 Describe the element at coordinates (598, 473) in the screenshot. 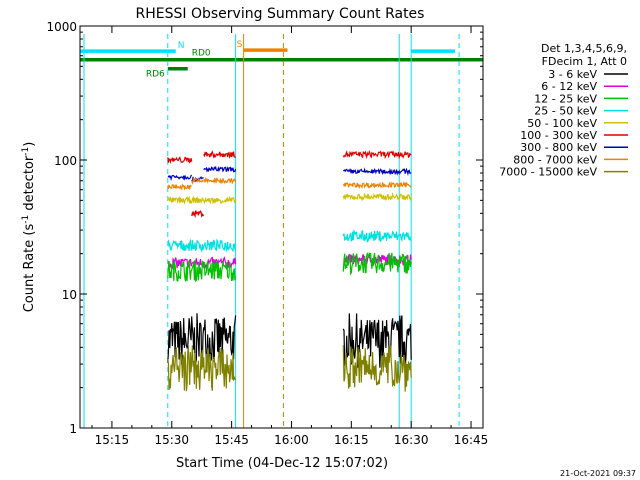

I see `footer-date: 21-Oct-2021 09:37` at that location.